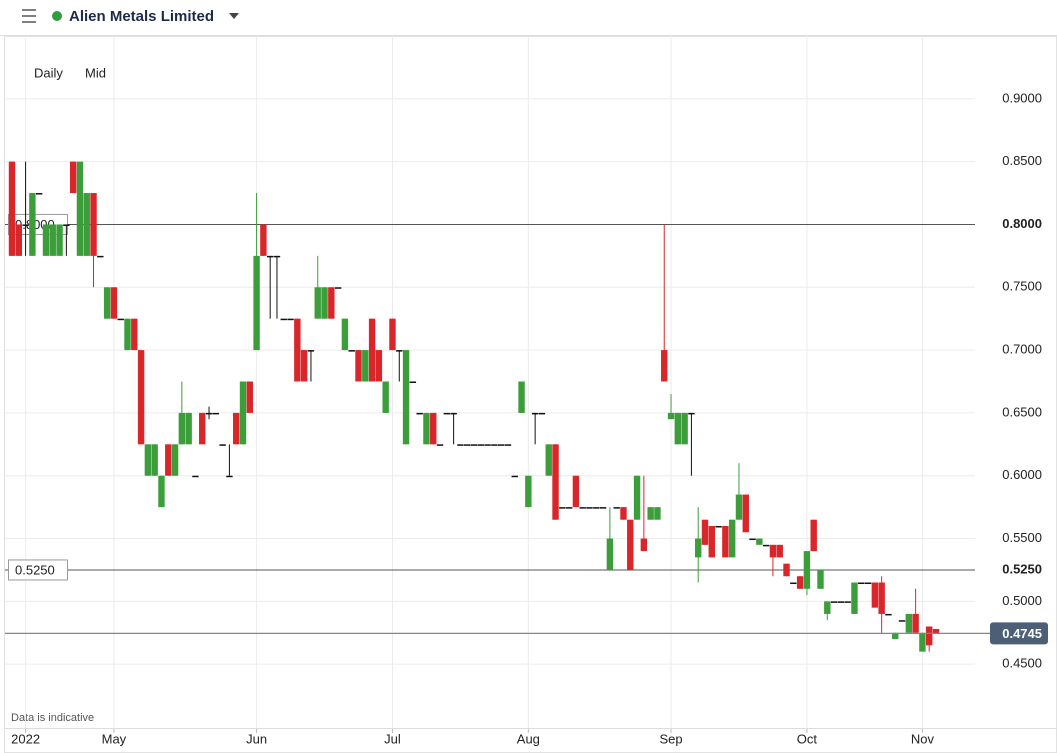 The height and width of the screenshot is (753, 1057). What do you see at coordinates (670, 738) in the screenshot?
I see `x-tick-label: Sep` at bounding box center [670, 738].